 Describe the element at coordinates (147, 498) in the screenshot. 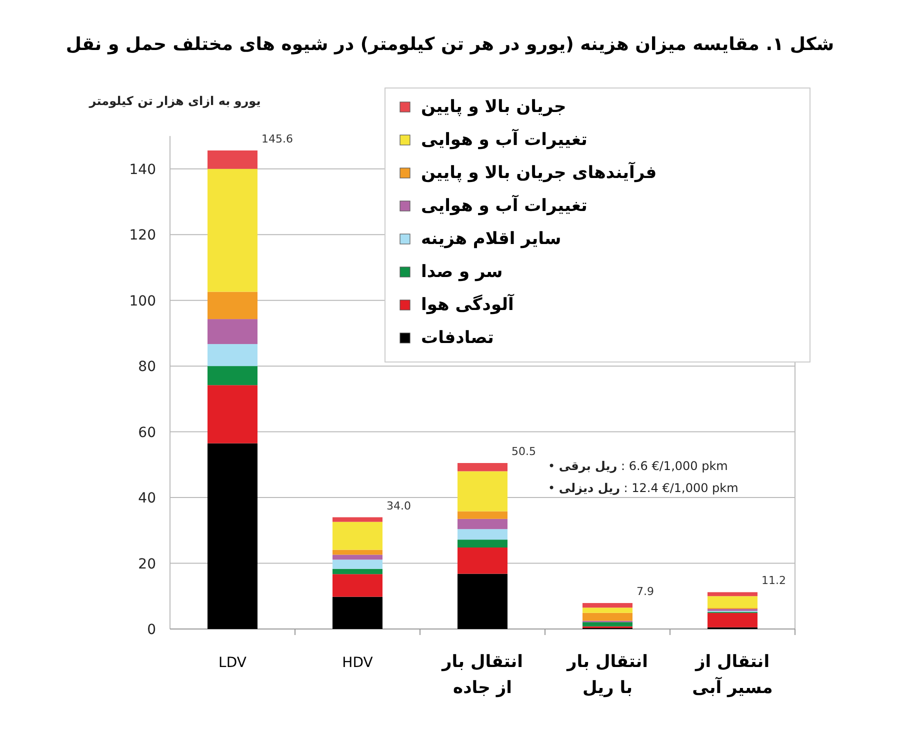

I see `y-tick-label: 40` at that location.